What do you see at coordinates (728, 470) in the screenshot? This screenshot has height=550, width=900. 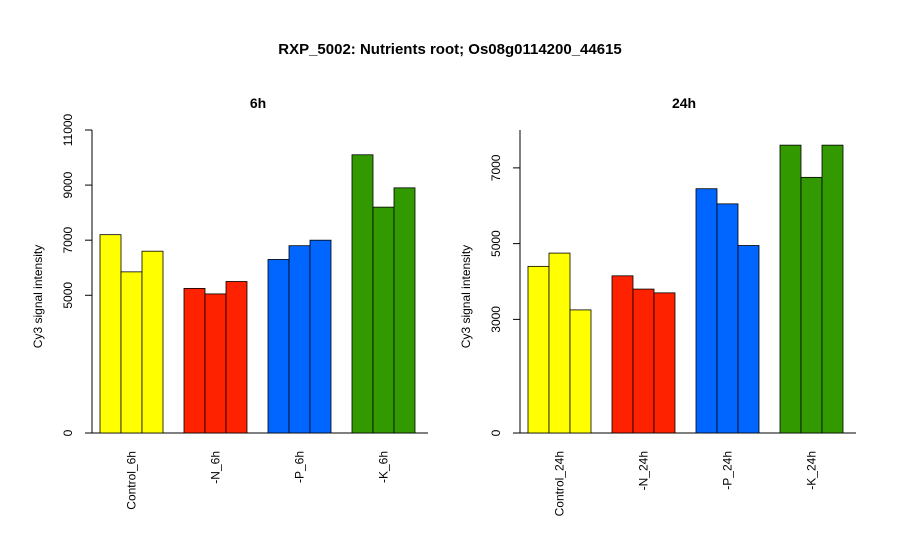 I see `x-tick-label: -P_24h` at bounding box center [728, 470].